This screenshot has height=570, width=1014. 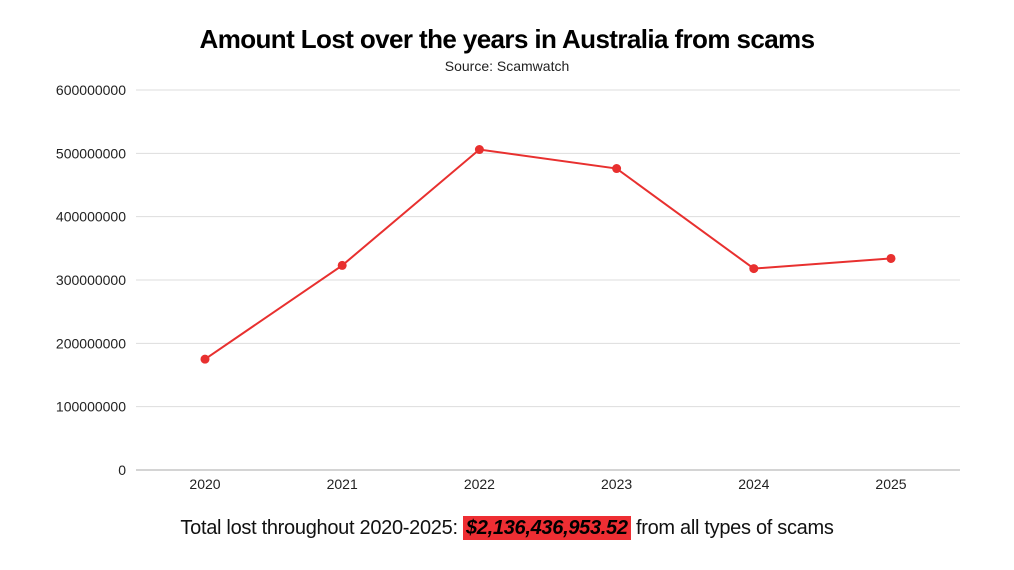 What do you see at coordinates (342, 484) in the screenshot?
I see `x-tick-label: 2021` at bounding box center [342, 484].